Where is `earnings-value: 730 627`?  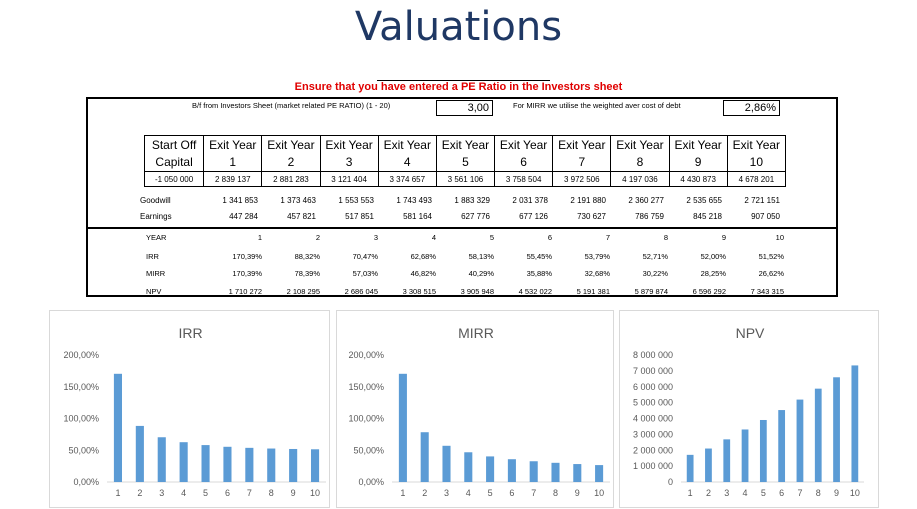 earnings-value: 730 627 is located at coordinates (591, 216).